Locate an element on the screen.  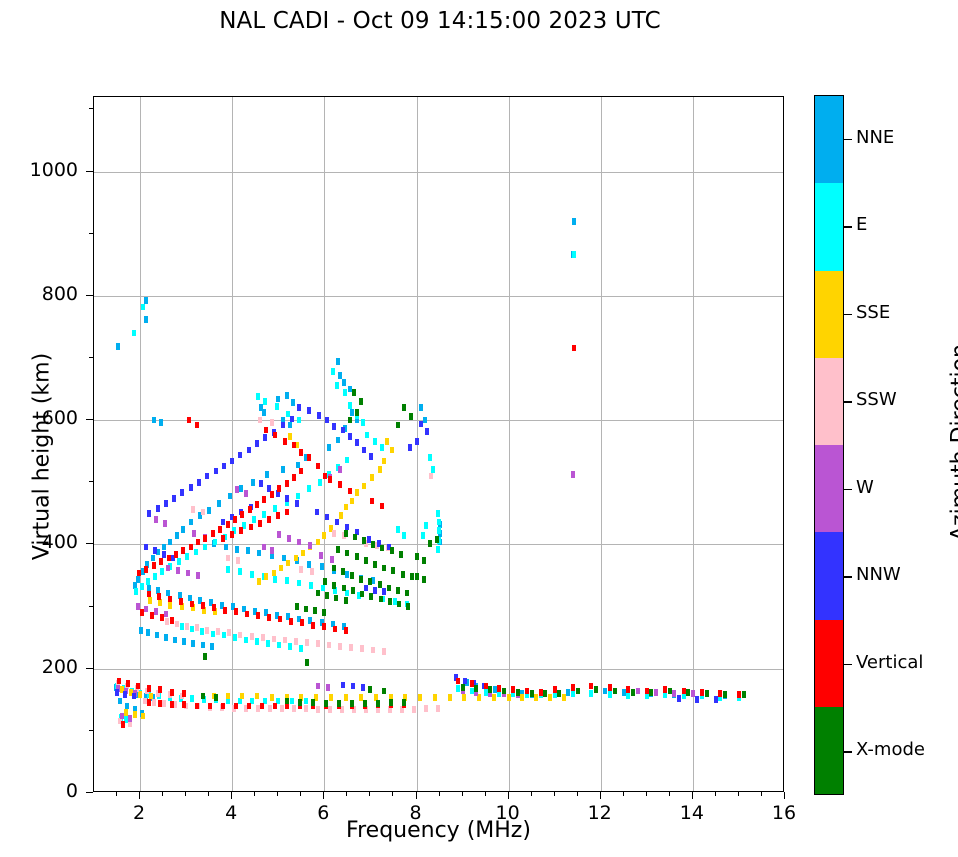
x-tick-label: 16 is located at coordinates (784, 813).